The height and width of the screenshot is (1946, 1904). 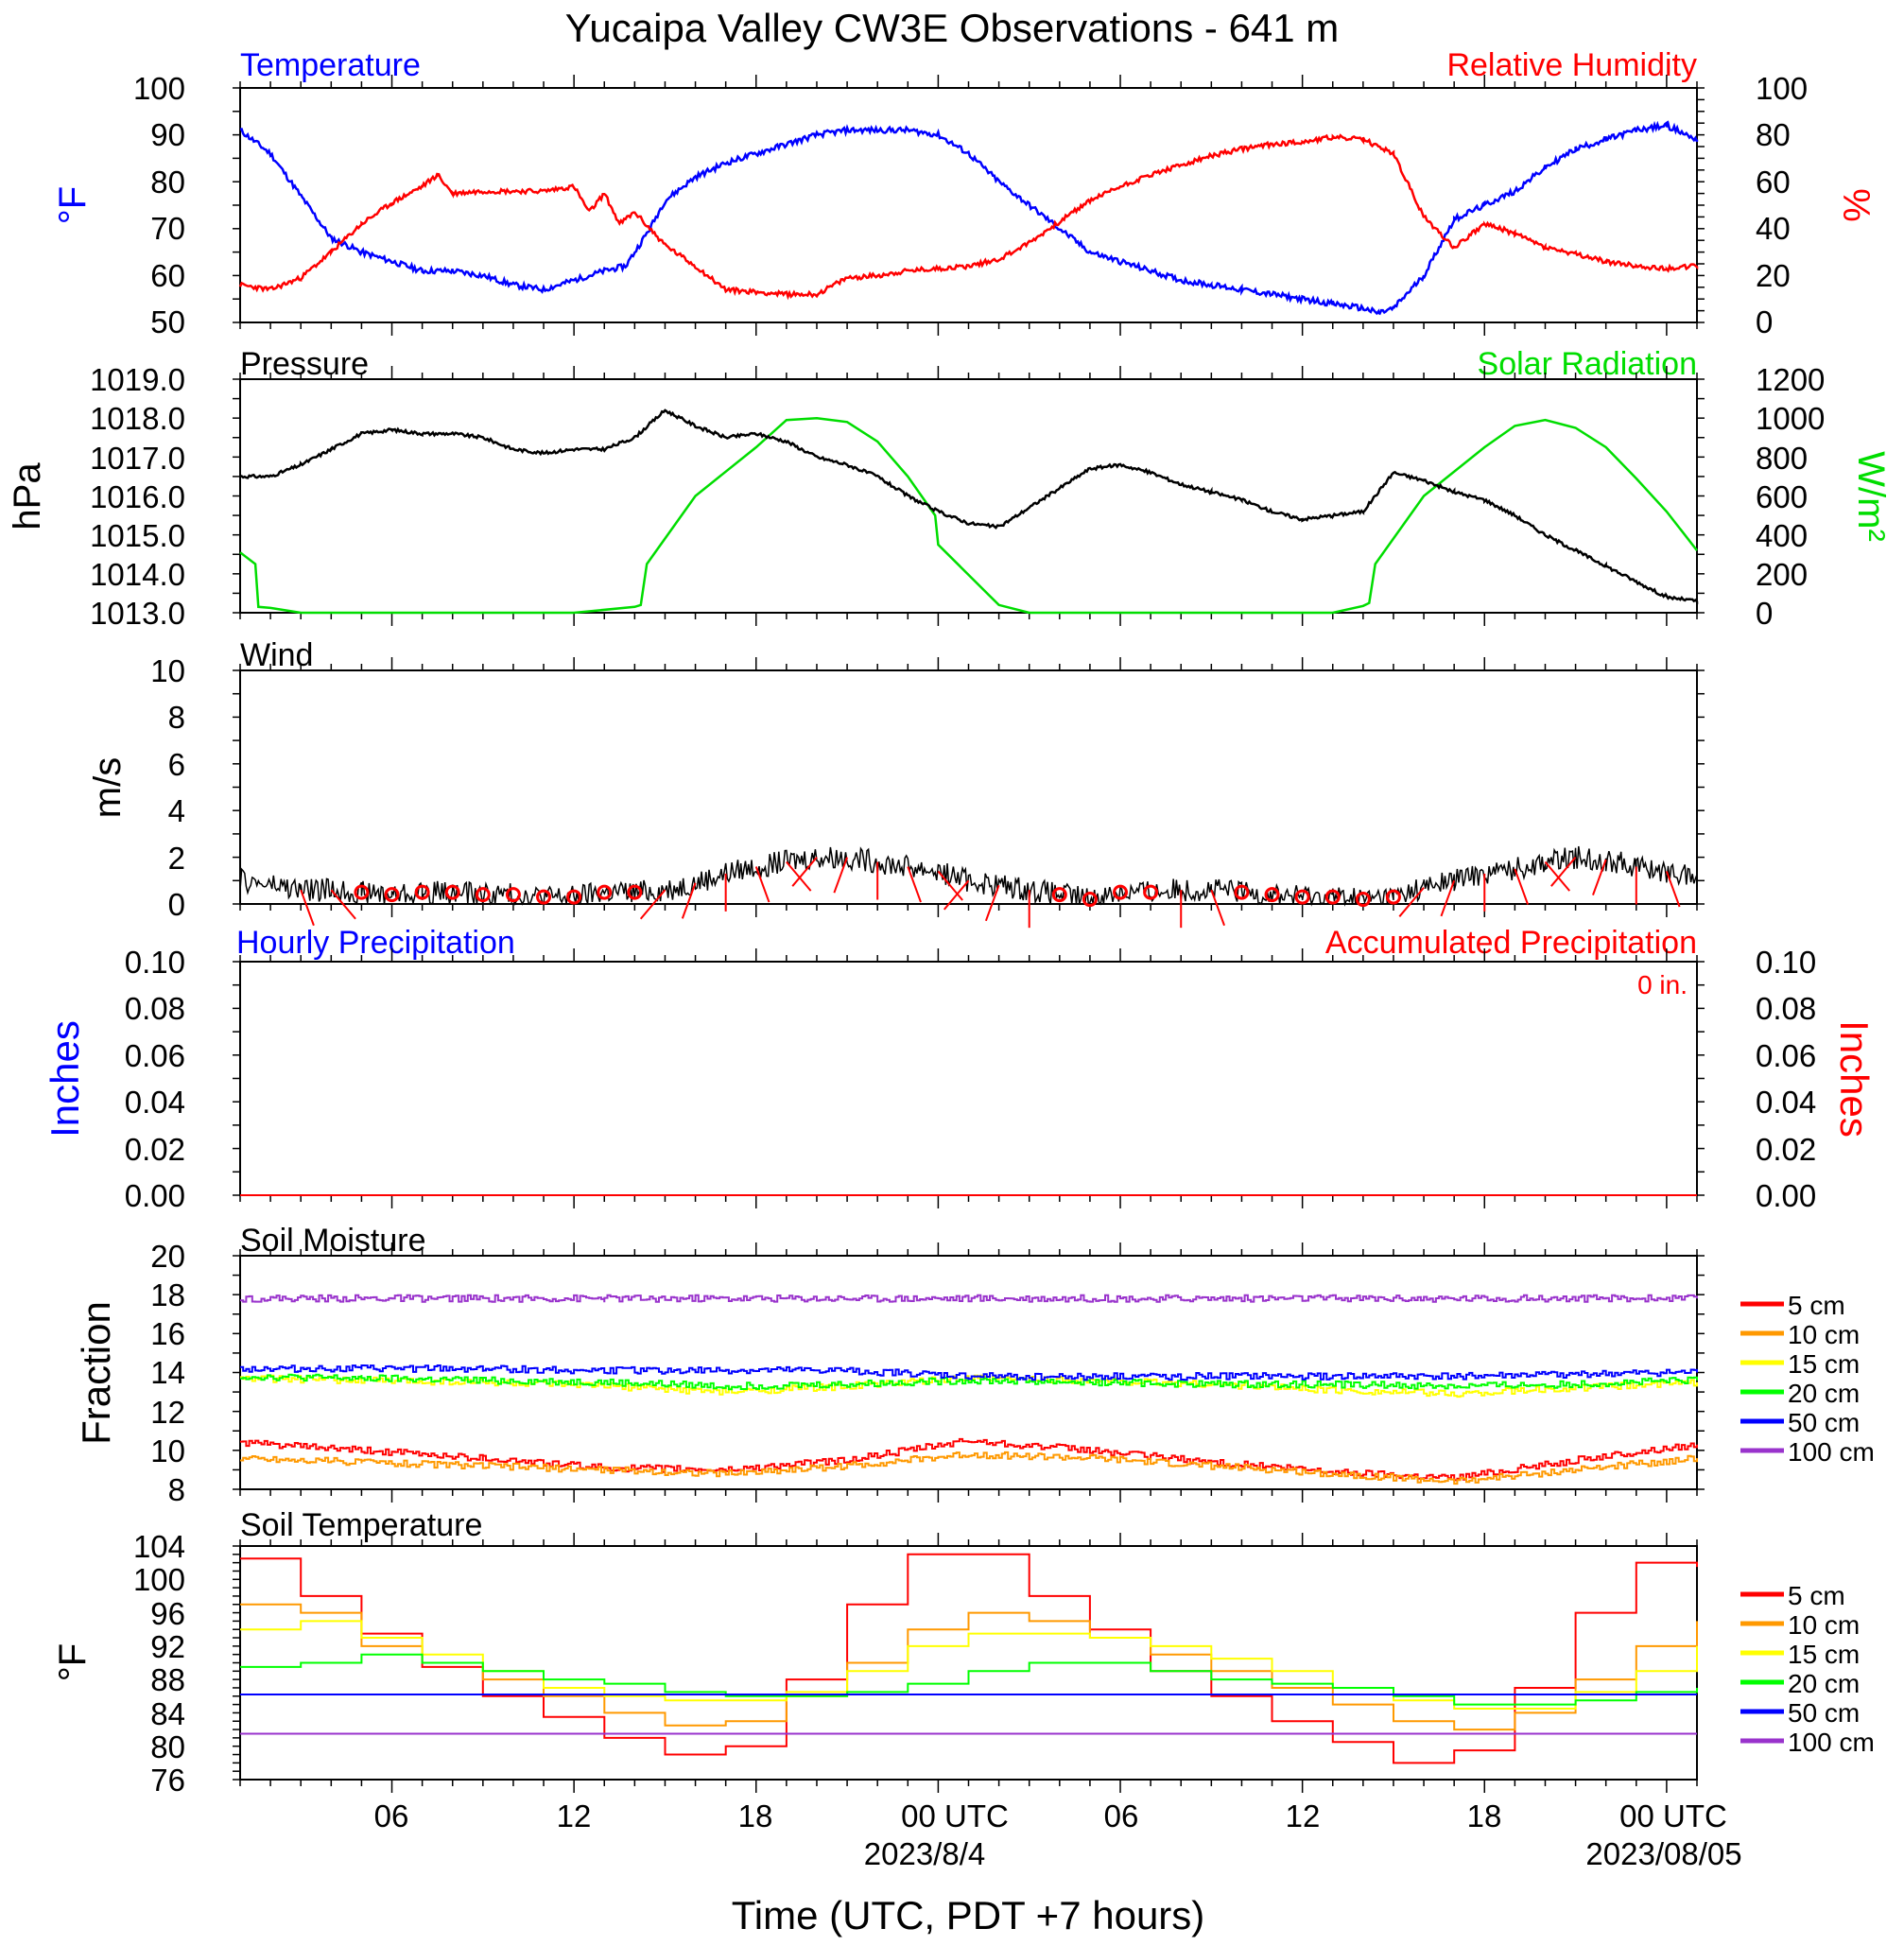 I want to click on hourly-precip-tick-label: 0.00, so click(x=155, y=1195).